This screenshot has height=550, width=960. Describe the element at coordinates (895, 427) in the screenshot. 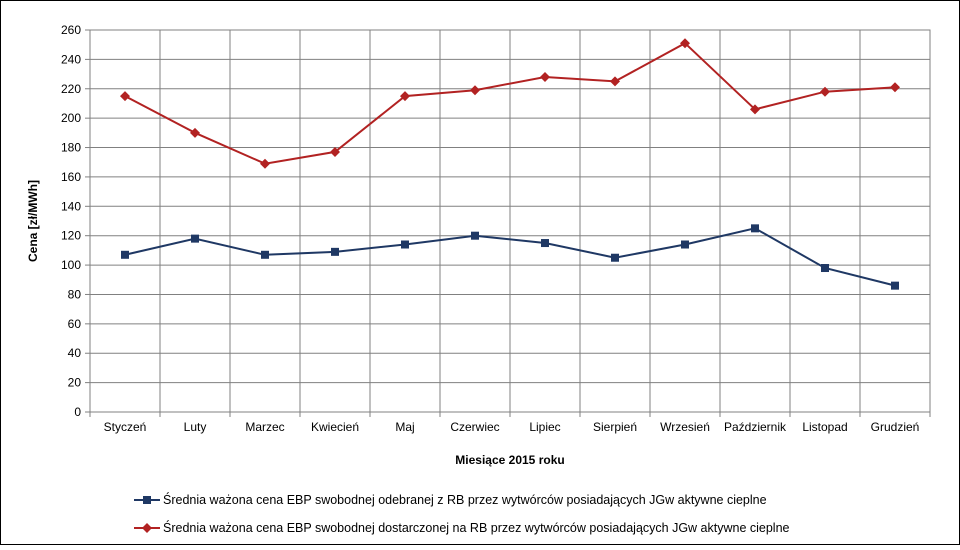

I see `x-tick-label: Grudzień` at that location.